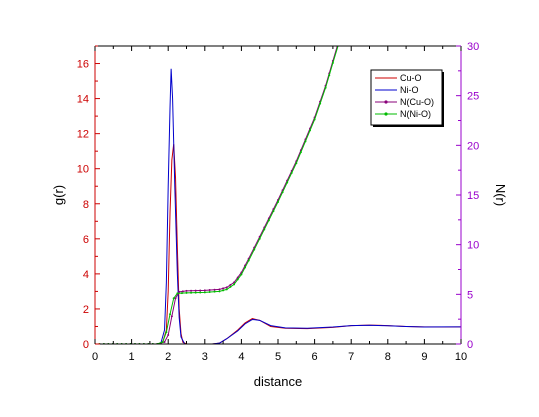 This screenshot has height=417, width=539. I want to click on legend: Cu-O Ni-O N(Cu-O) N(Ni-O), so click(407, 98).